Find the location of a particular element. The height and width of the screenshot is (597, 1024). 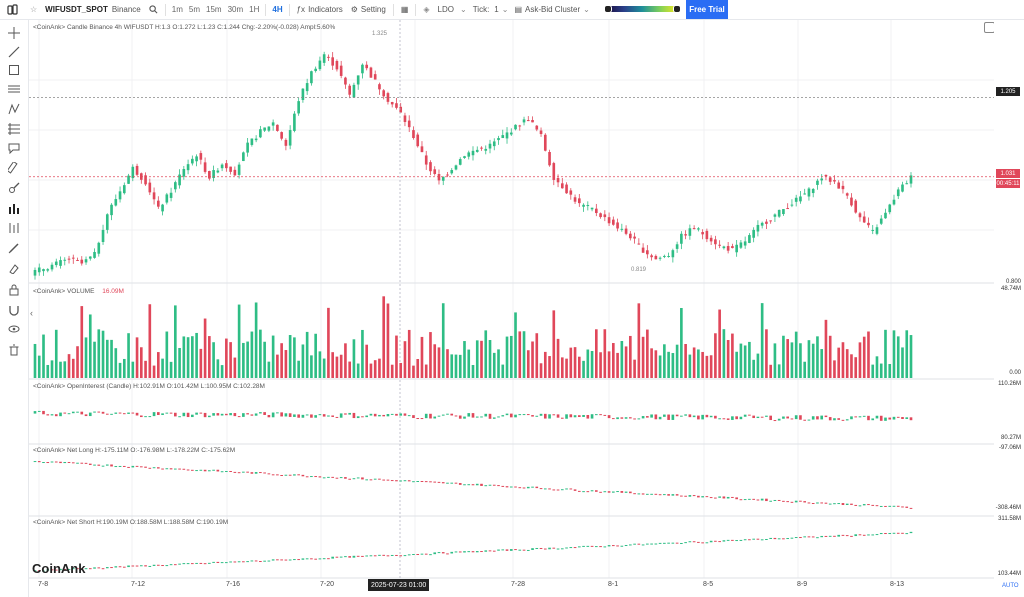

magnet-icon is located at coordinates (14, 268).